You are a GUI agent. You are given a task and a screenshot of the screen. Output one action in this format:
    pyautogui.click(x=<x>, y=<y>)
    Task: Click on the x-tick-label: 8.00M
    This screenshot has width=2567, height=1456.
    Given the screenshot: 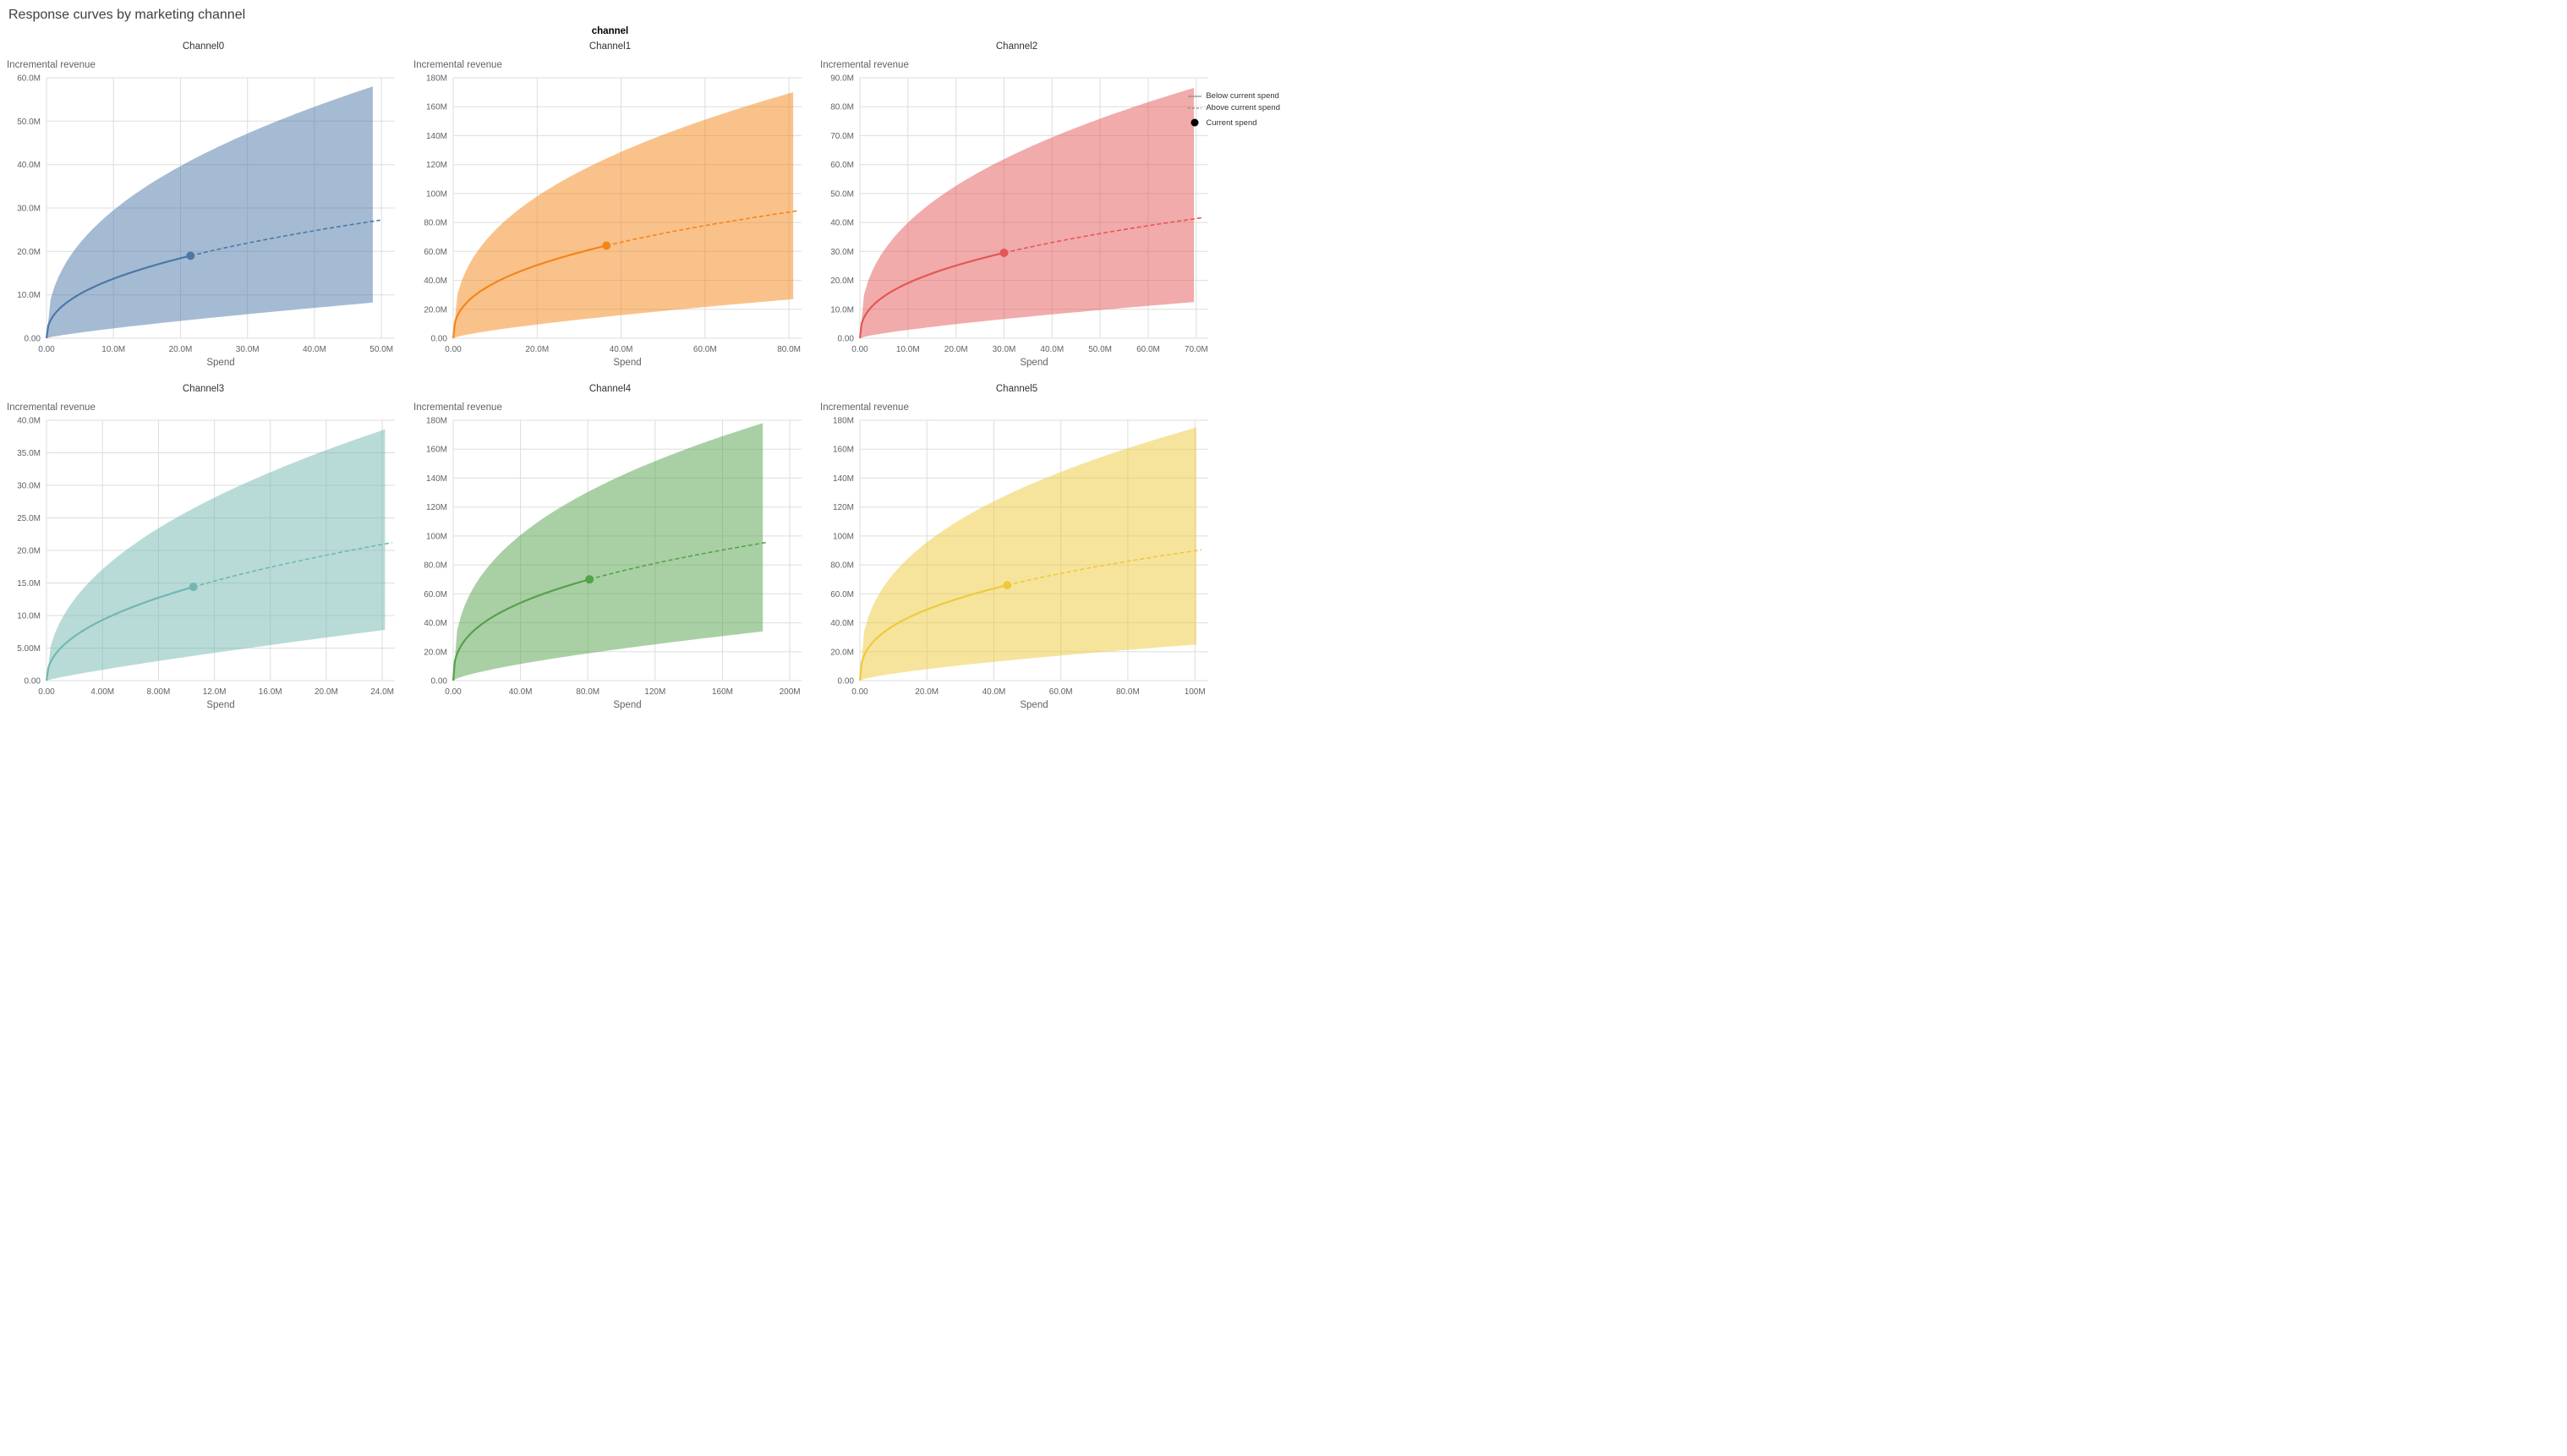 What is the action you would take?
    pyautogui.click(x=159, y=692)
    